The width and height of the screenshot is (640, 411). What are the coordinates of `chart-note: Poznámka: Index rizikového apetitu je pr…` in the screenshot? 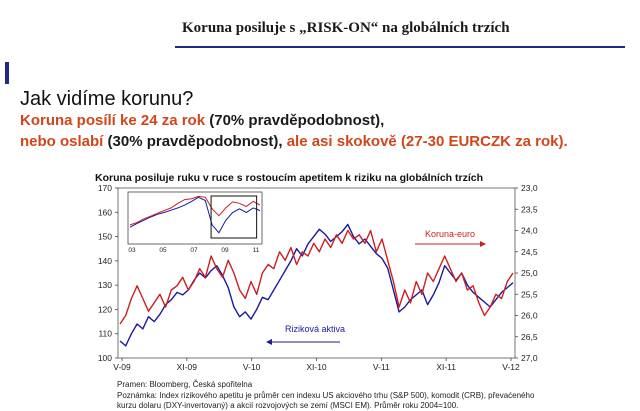 It's located at (326, 400).